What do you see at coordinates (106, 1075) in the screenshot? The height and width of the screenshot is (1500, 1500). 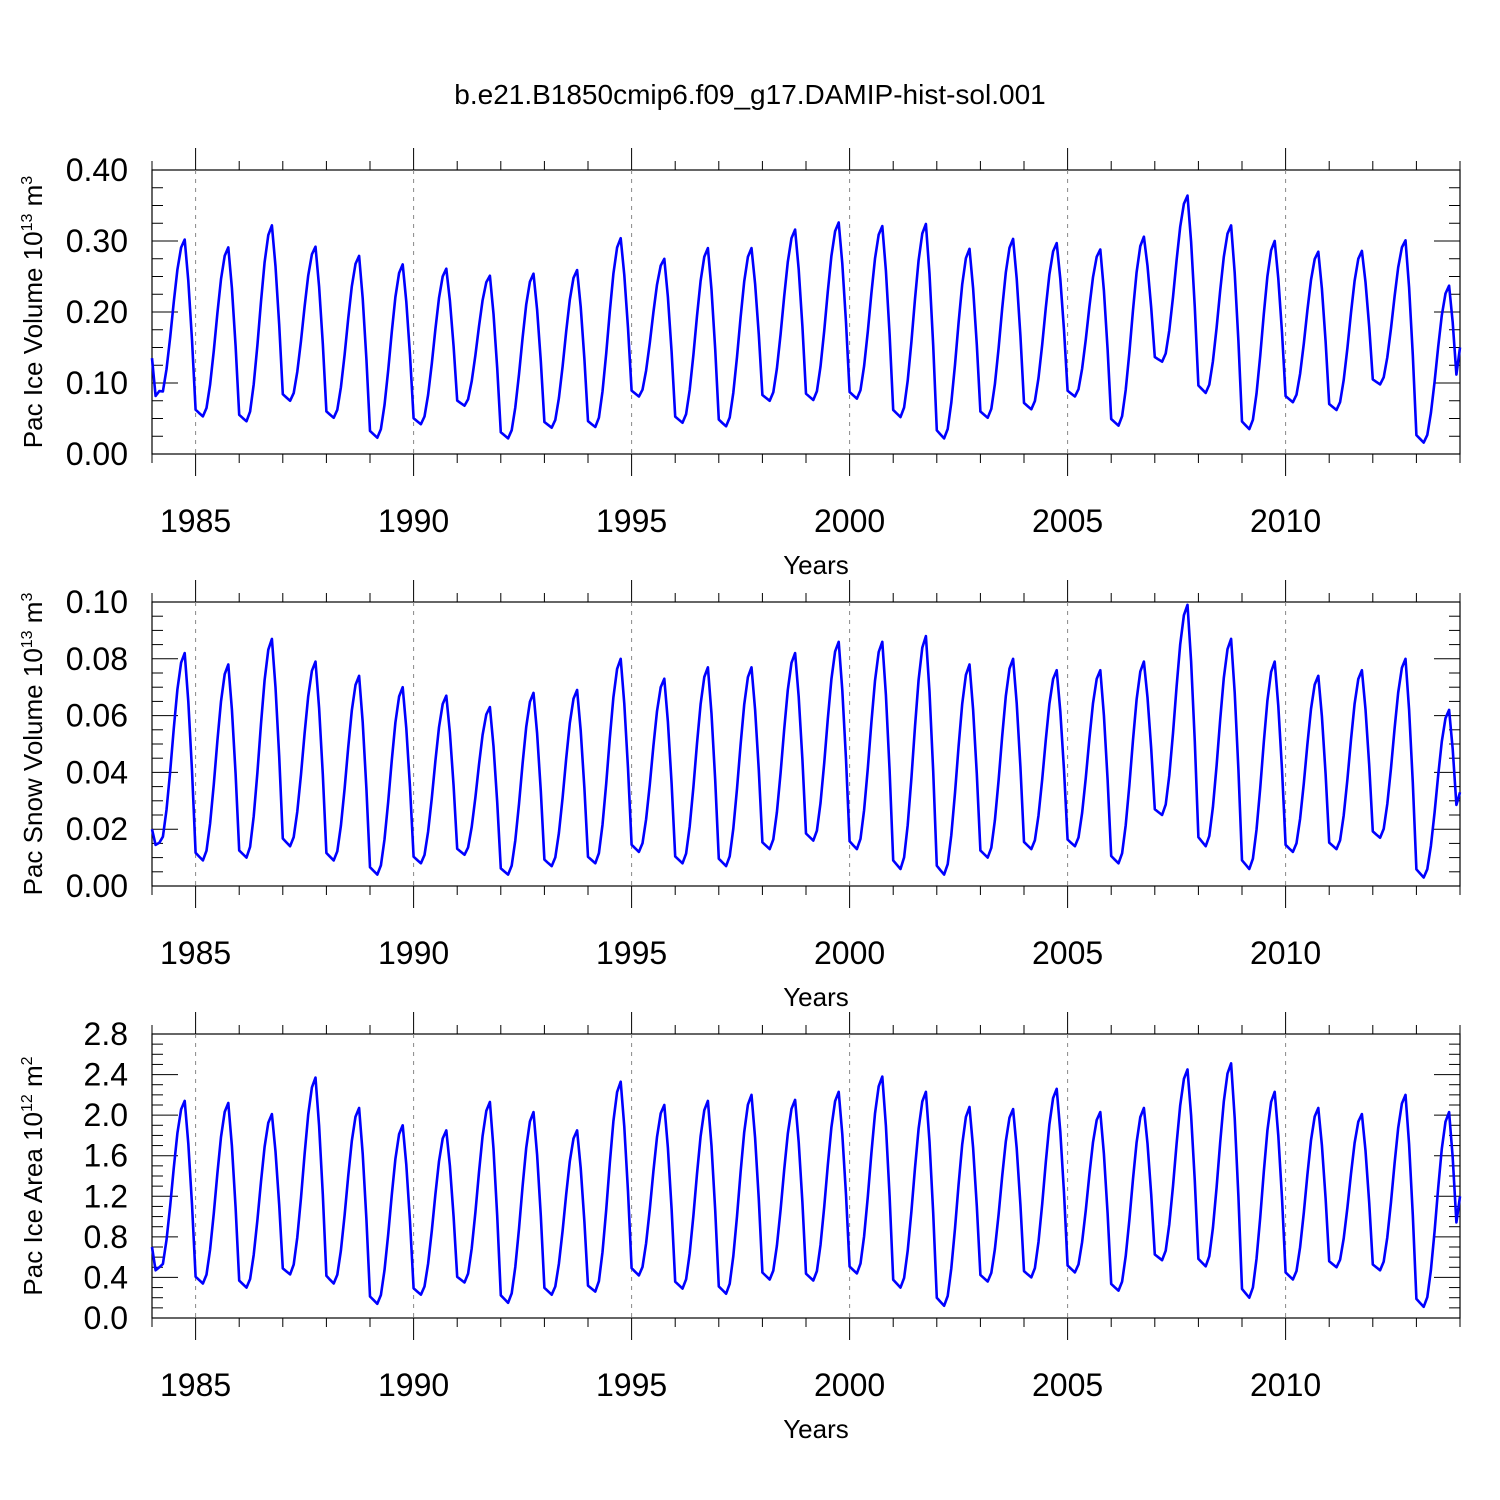 I see `y-tick-label: 2.4` at bounding box center [106, 1075].